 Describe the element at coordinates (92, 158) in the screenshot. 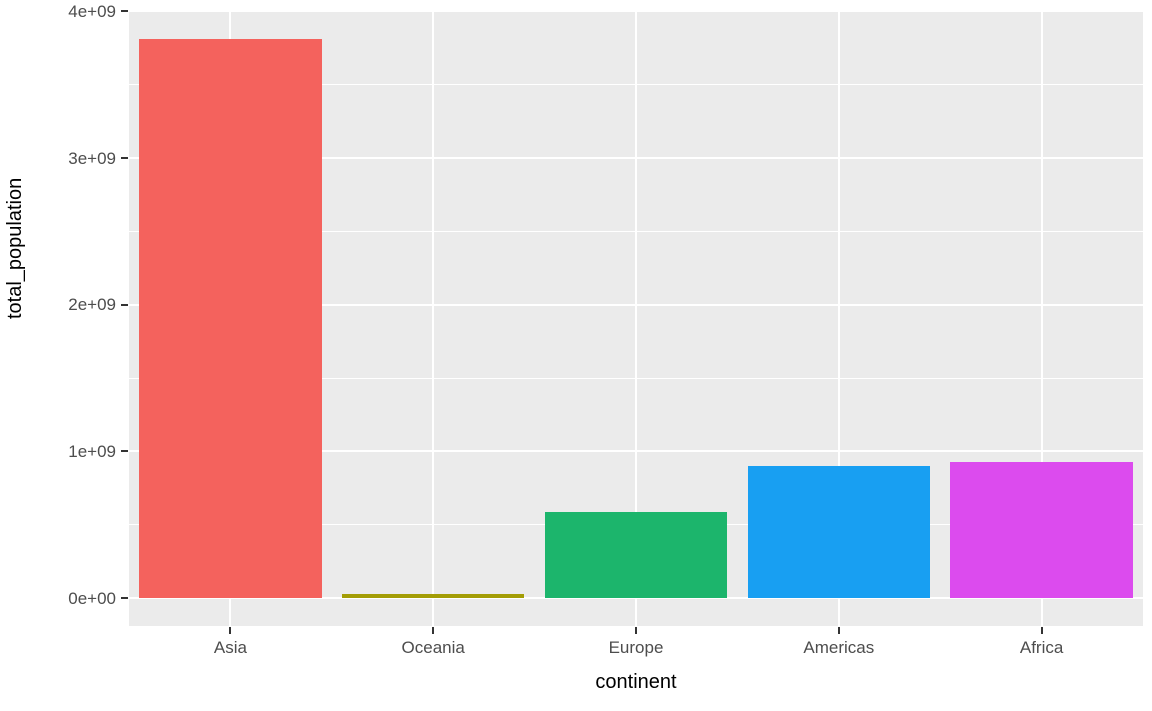

I see `y-tick-label-3e-09: 3e+09` at that location.